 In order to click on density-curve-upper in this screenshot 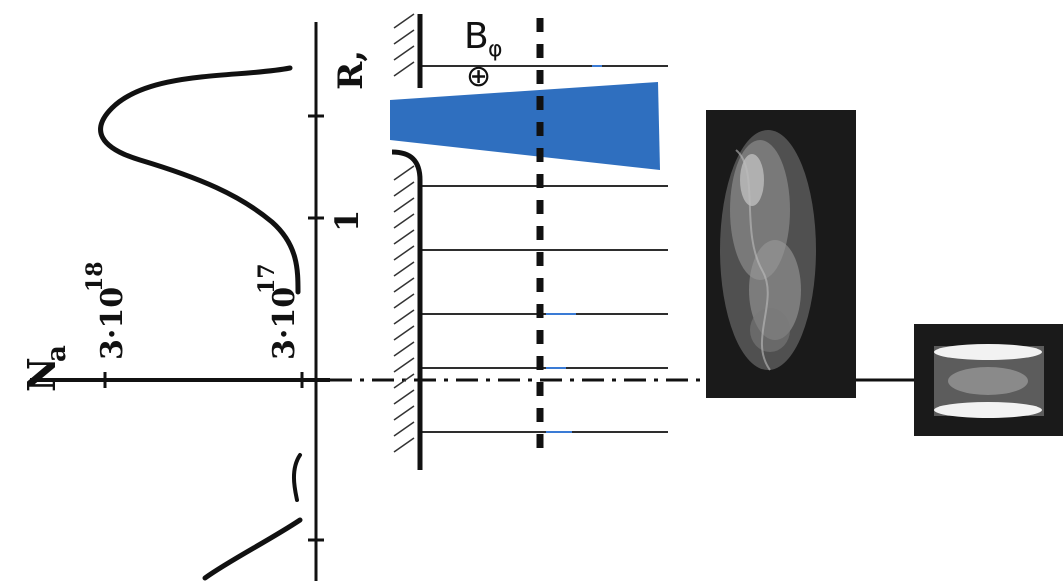, I will do `click(199, 180)`.